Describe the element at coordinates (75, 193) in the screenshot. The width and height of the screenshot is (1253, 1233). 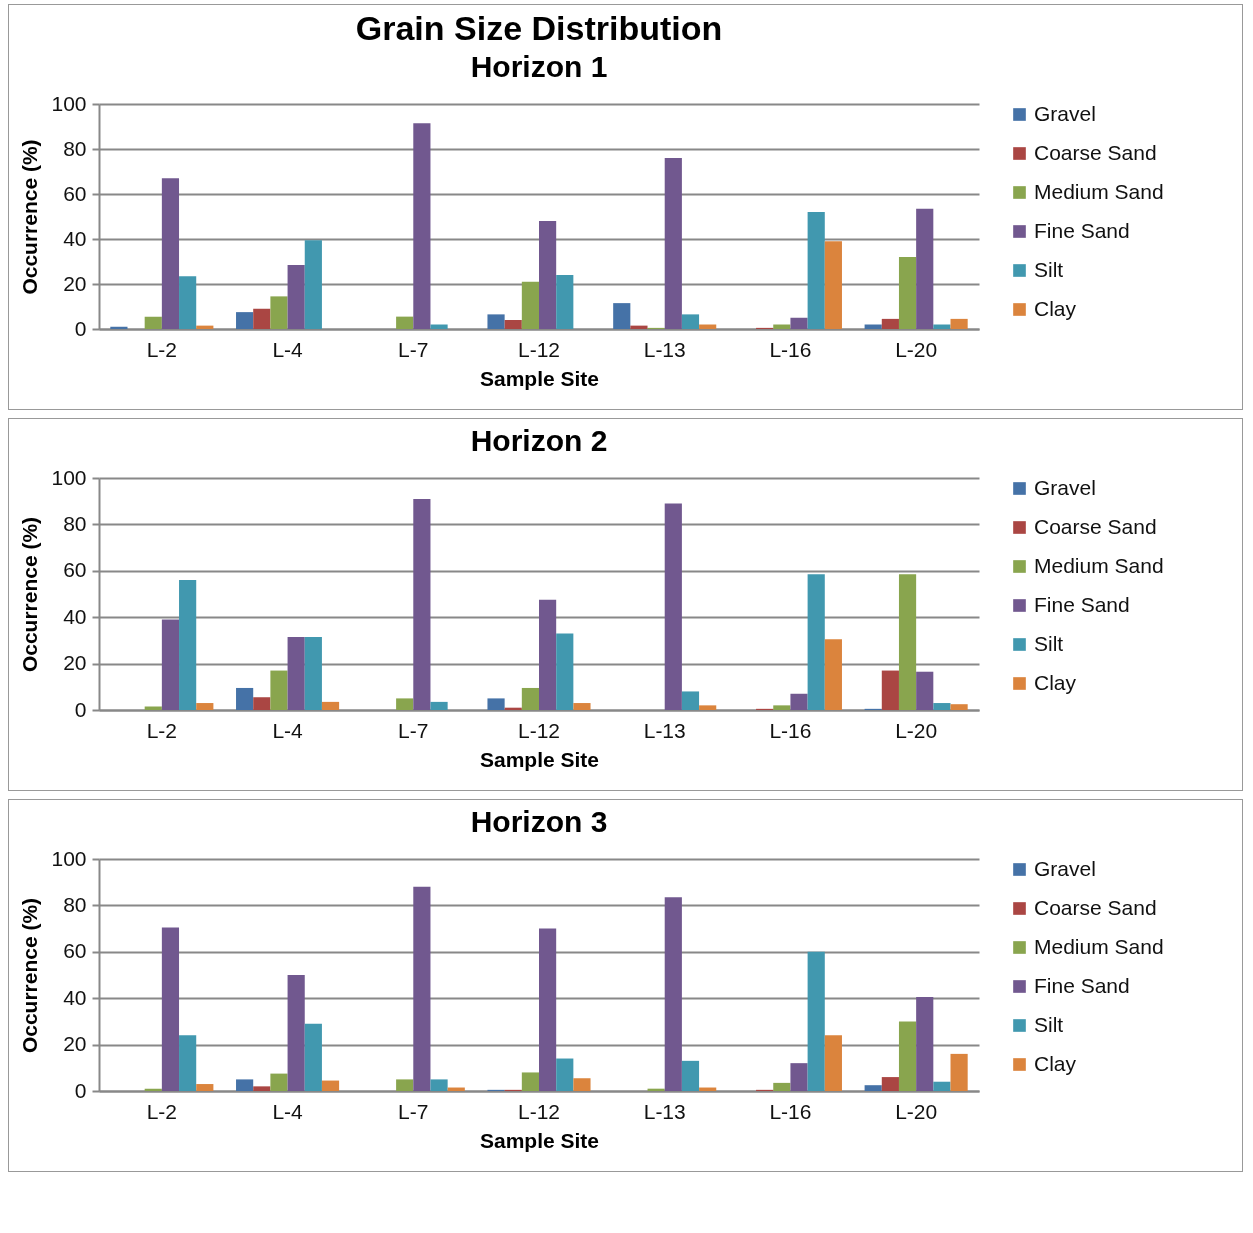
I see `y-tick-label: 60` at that location.